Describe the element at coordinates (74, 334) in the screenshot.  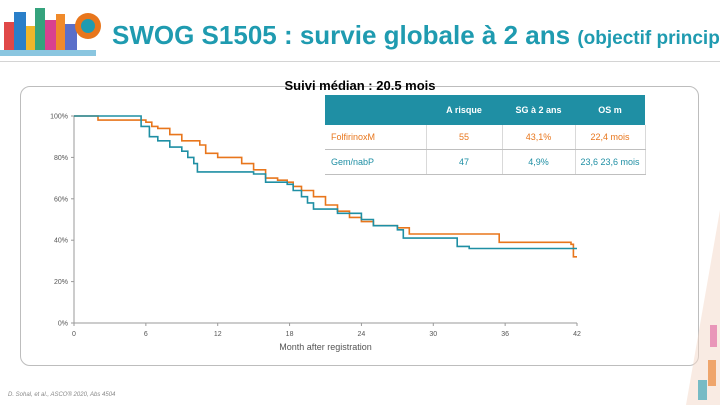
I see `x-tick-label: 0` at that location.